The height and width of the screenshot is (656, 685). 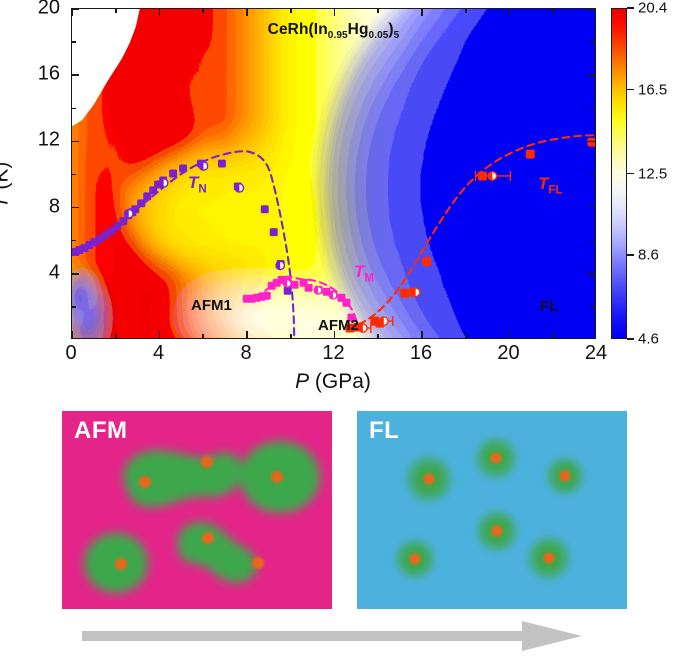 What do you see at coordinates (54, 206) in the screenshot?
I see `y-tick-label: 8` at bounding box center [54, 206].